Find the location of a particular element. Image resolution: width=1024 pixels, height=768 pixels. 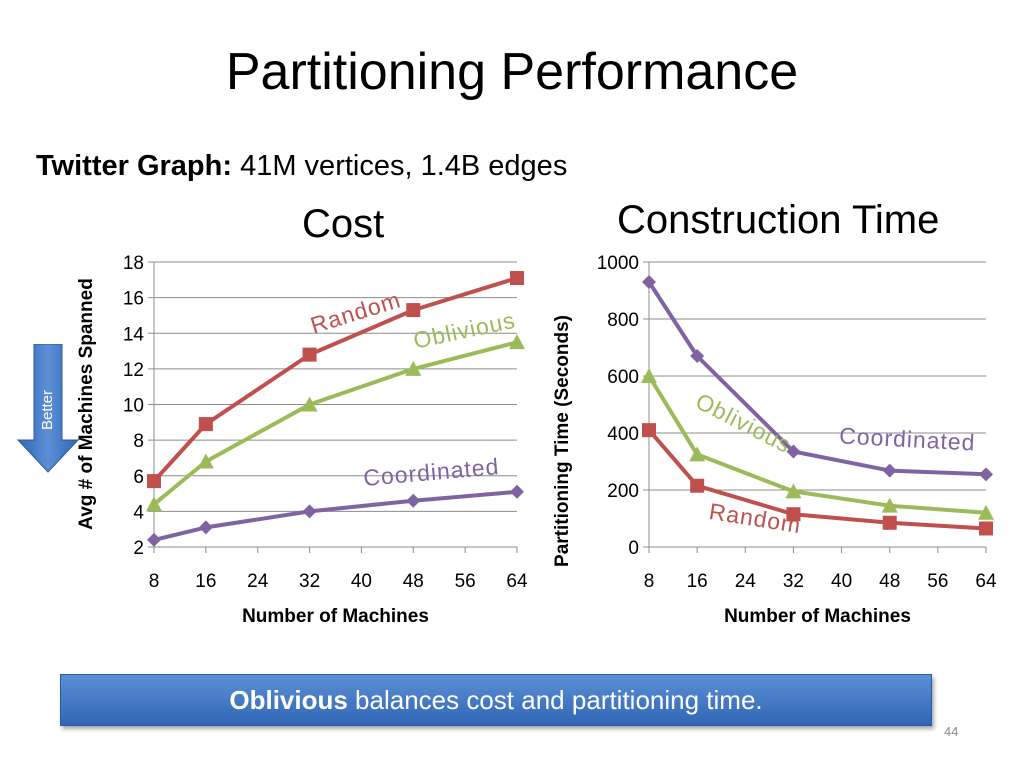

y-tick-label: 16 is located at coordinates (133, 299).